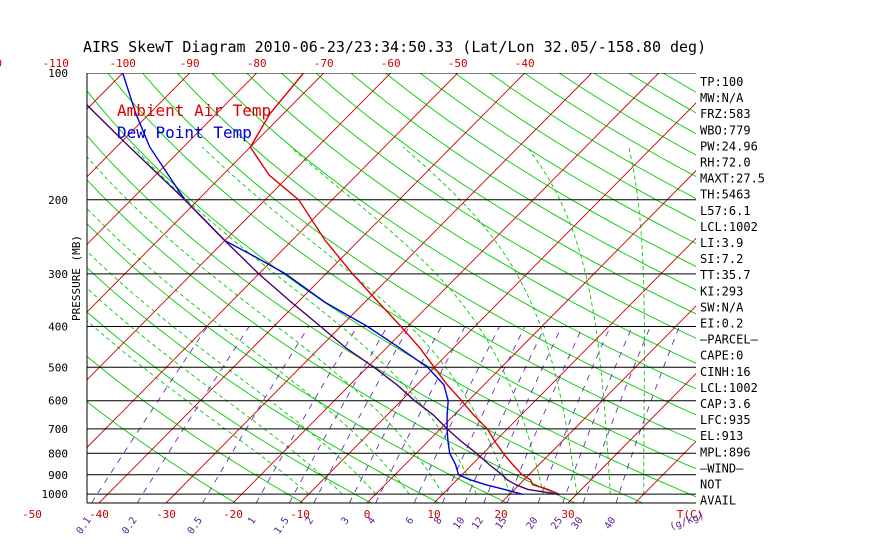 This screenshot has height=560, width=870. I want to click on mixing-ratio-tick-label: 10, so click(459, 523).